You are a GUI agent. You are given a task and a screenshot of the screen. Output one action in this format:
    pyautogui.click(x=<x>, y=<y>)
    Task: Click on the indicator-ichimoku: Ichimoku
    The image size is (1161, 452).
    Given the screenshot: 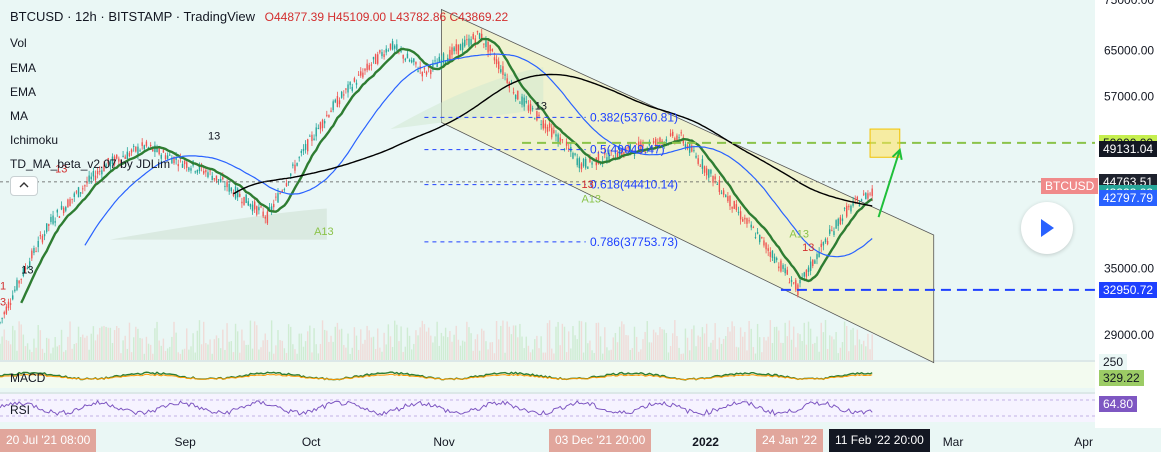 What is the action you would take?
    pyautogui.click(x=34, y=140)
    